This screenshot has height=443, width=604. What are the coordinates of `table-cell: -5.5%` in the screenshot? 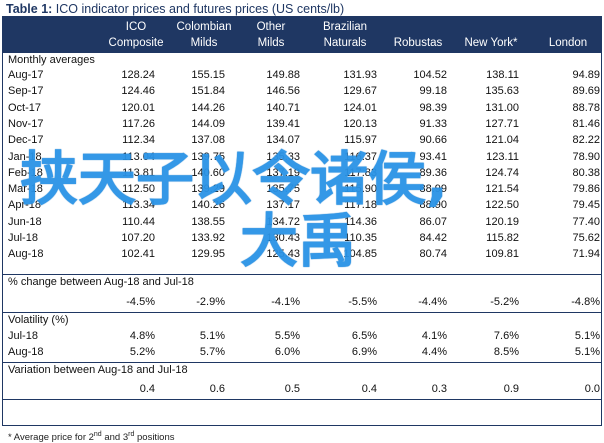 It's located at (362, 302).